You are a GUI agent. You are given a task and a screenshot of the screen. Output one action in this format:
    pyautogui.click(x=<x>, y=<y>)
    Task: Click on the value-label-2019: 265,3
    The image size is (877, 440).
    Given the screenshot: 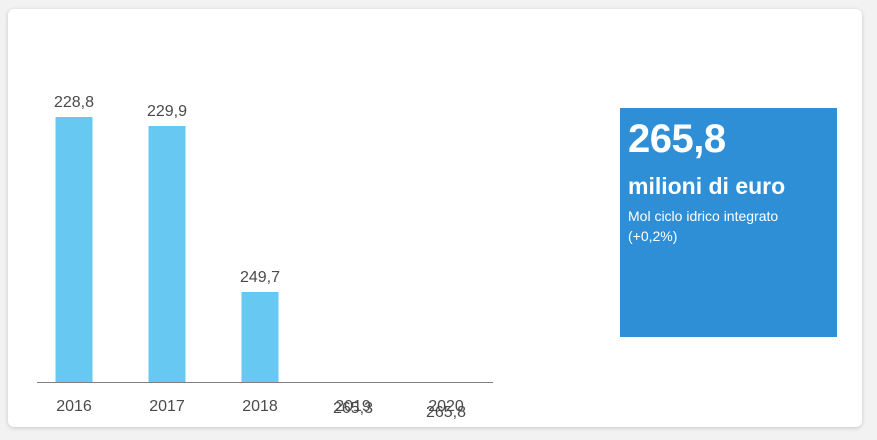 What is the action you would take?
    pyautogui.click(x=353, y=408)
    